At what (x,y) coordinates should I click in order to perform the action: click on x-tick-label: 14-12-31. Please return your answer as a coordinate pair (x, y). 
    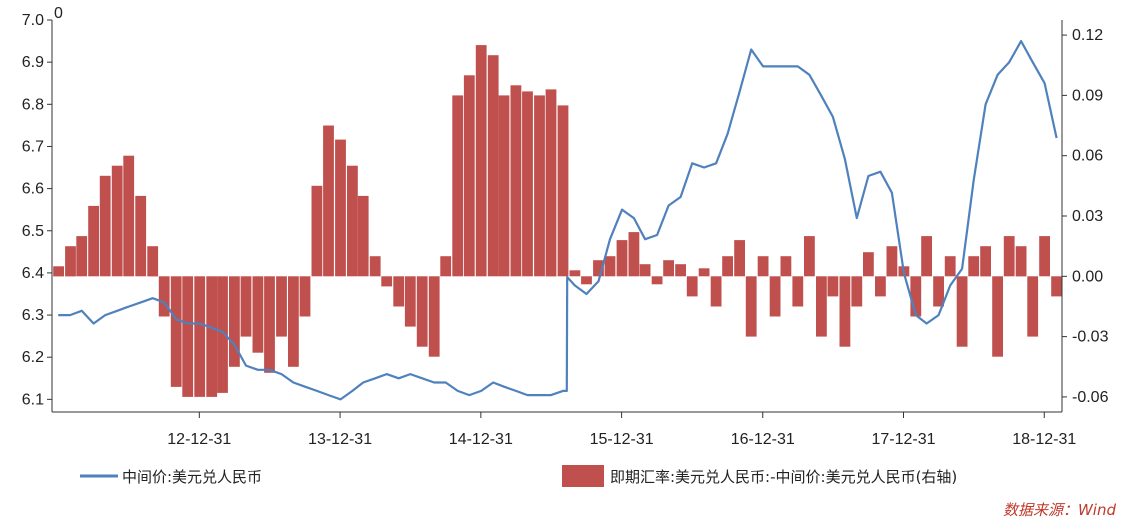
    Looking at the image, I should click on (481, 439).